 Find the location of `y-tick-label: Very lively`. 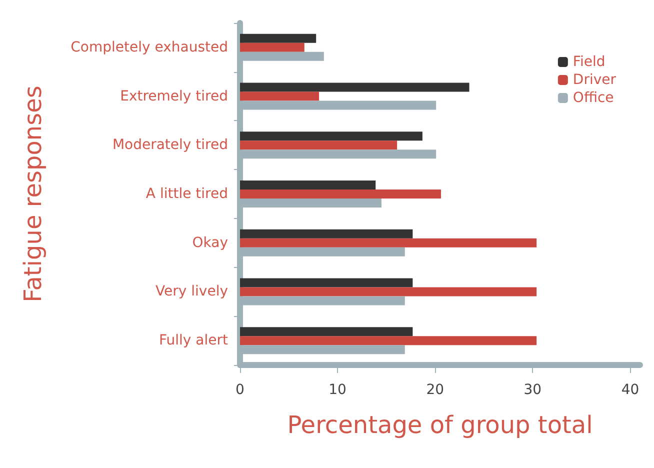

y-tick-label: Very lively is located at coordinates (192, 292).